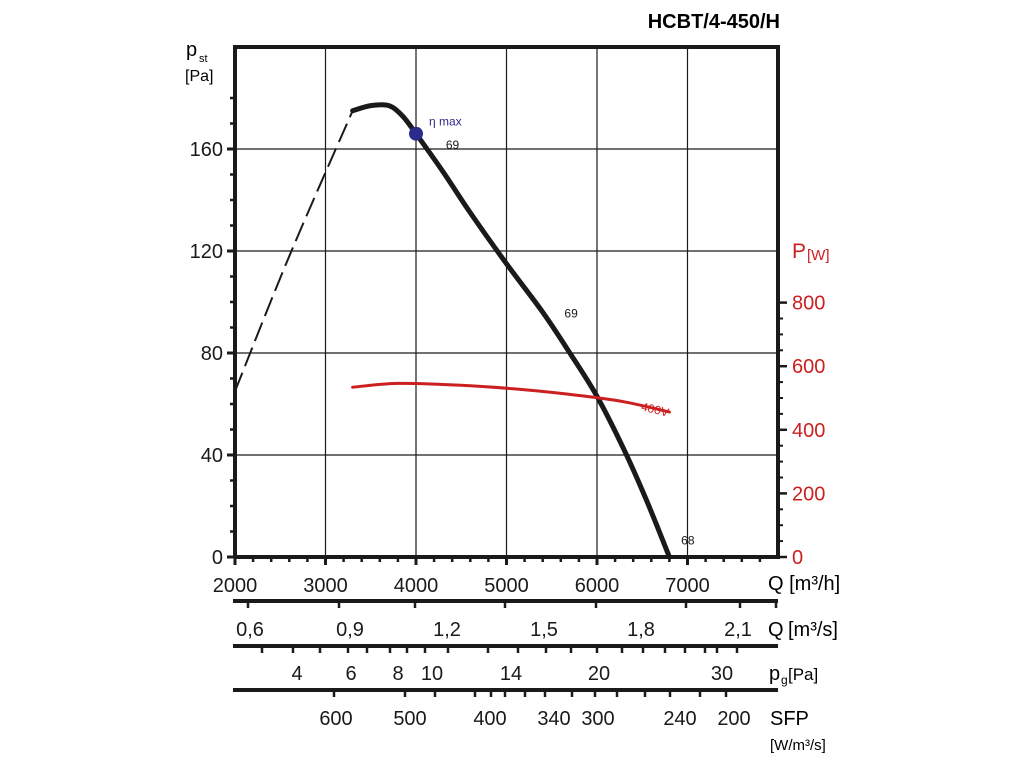 The image size is (1024, 768). What do you see at coordinates (511, 397) in the screenshot?
I see `power-400V` at bounding box center [511, 397].